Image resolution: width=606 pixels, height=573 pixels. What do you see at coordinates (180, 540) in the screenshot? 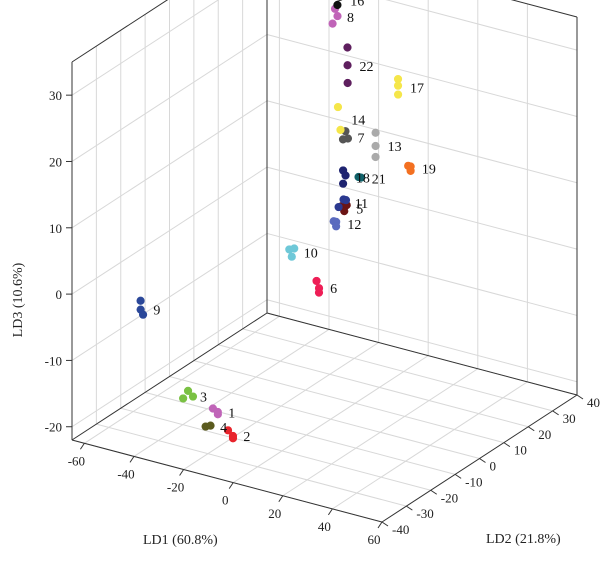
I see `x-axis-label: LD1 (60.8%)` at bounding box center [180, 540].